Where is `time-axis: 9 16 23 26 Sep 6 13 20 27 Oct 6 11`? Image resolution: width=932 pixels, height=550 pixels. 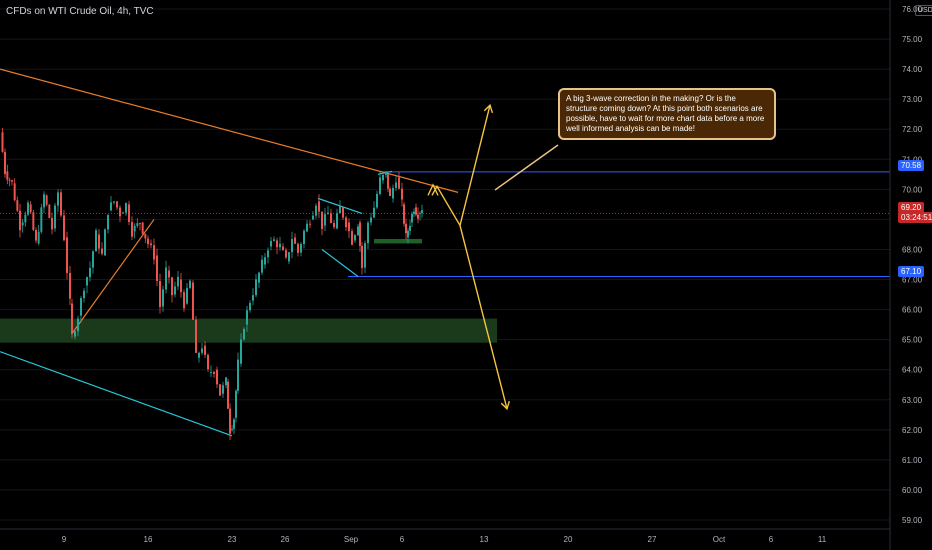
time-axis: 9 16 23 26 Sep 6 13 20 27 Oct 6 11 is located at coordinates (444, 539).